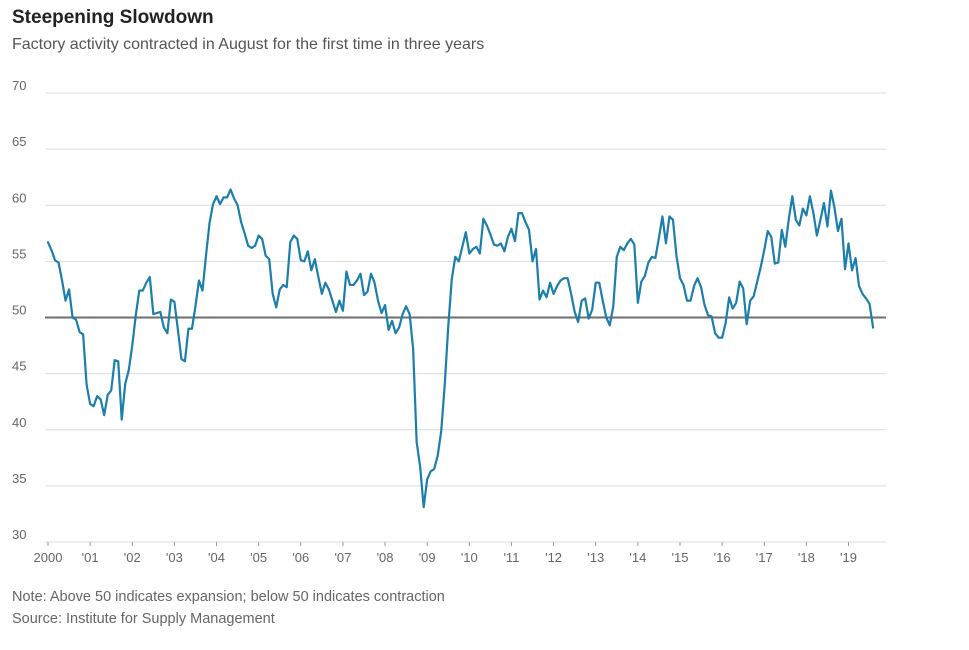 This screenshot has height=650, width=969. I want to click on y-tick-label: 70, so click(19, 85).